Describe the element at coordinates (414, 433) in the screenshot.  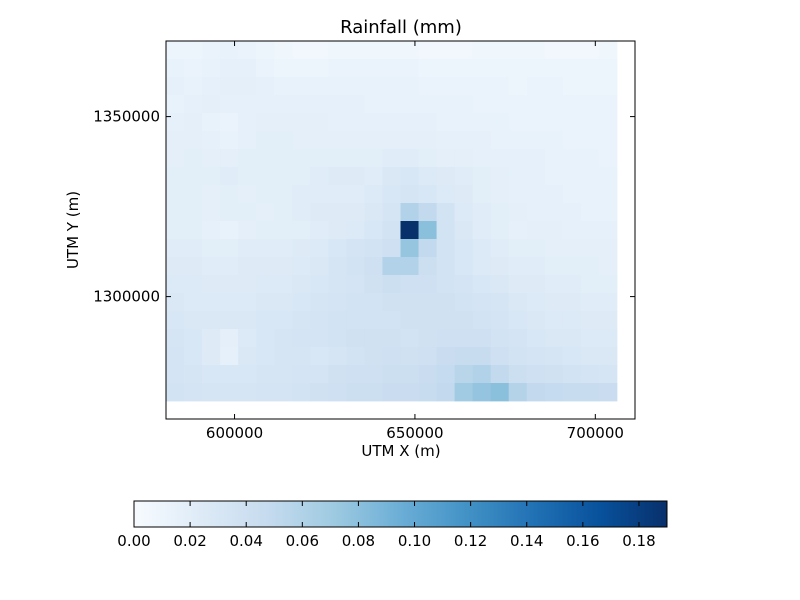
I see `x-tick-label: 650000` at that location.